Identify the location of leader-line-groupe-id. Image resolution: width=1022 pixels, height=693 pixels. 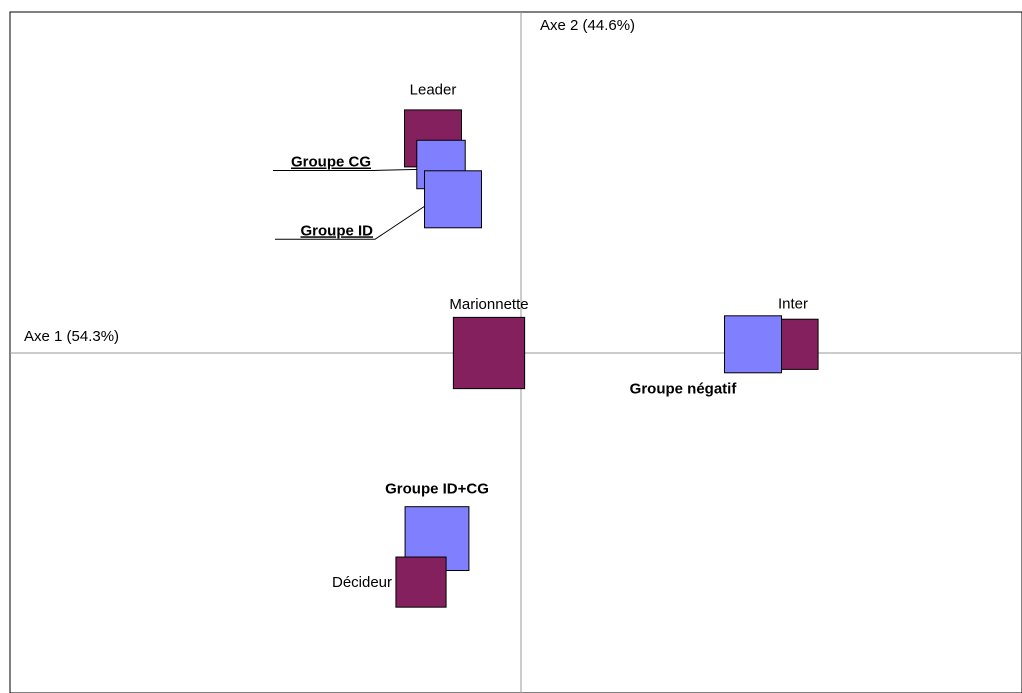
(351, 222).